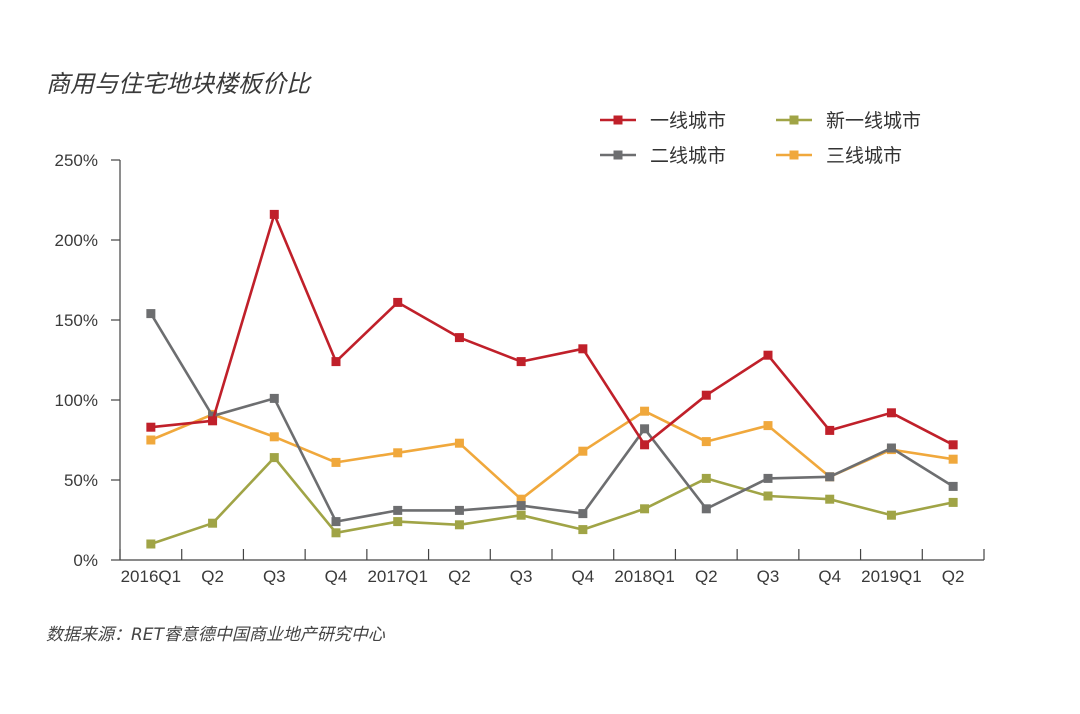 The image size is (1080, 714). Describe the element at coordinates (76, 400) in the screenshot. I see `y-tick-label: 100%` at that location.